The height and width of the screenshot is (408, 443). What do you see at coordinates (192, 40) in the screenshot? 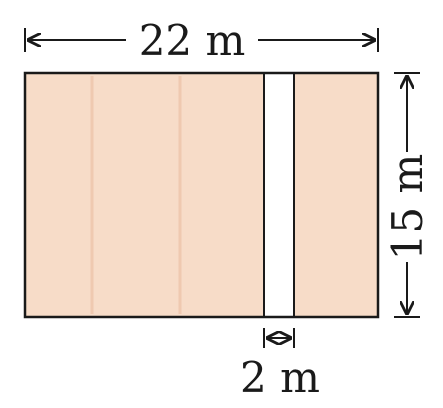
I see `width-label: 22 m` at bounding box center [192, 40].